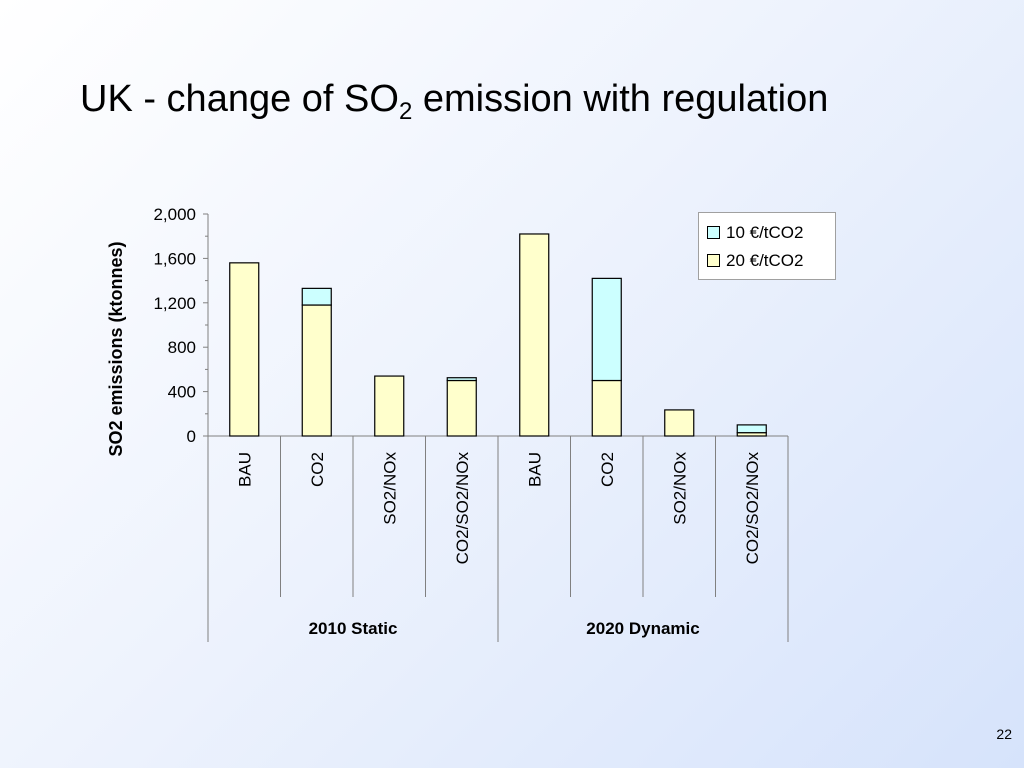 Image resolution: width=1024 pixels, height=768 pixels. Describe the element at coordinates (765, 232) in the screenshot. I see `legend-label-10: 10 €/tCO2` at that location.